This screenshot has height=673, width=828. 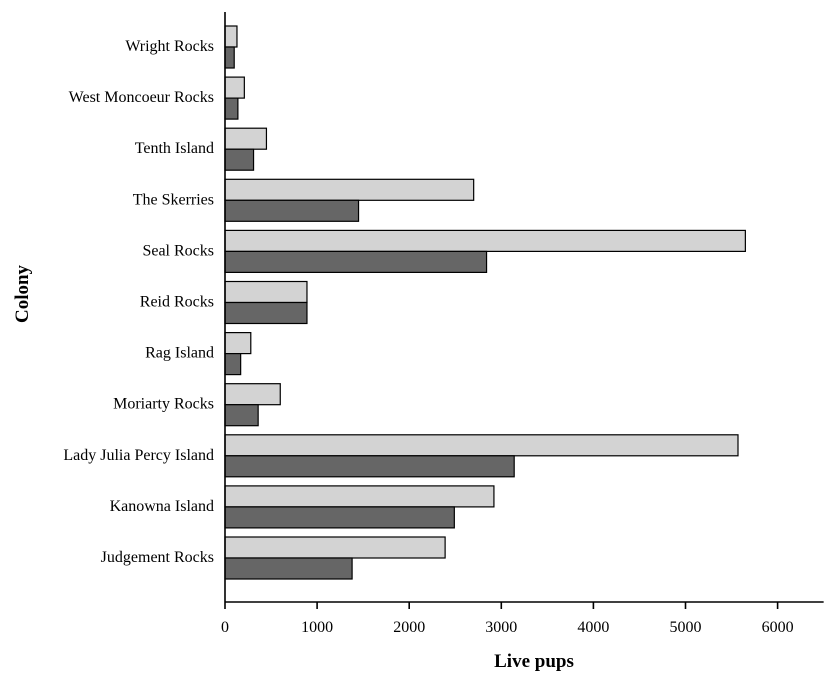 What do you see at coordinates (157, 557) in the screenshot?
I see `category-label: Judgement Rocks` at bounding box center [157, 557].